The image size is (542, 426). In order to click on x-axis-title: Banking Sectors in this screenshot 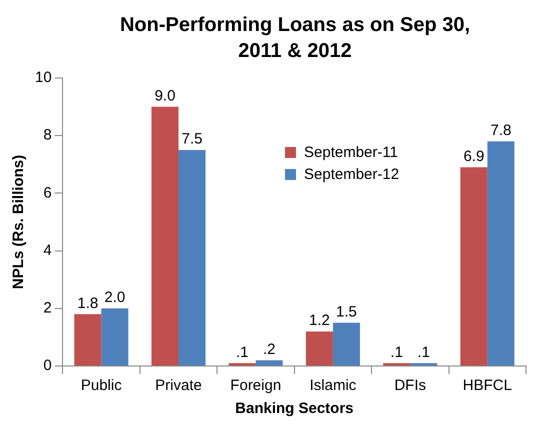, I will do `click(294, 409)`.